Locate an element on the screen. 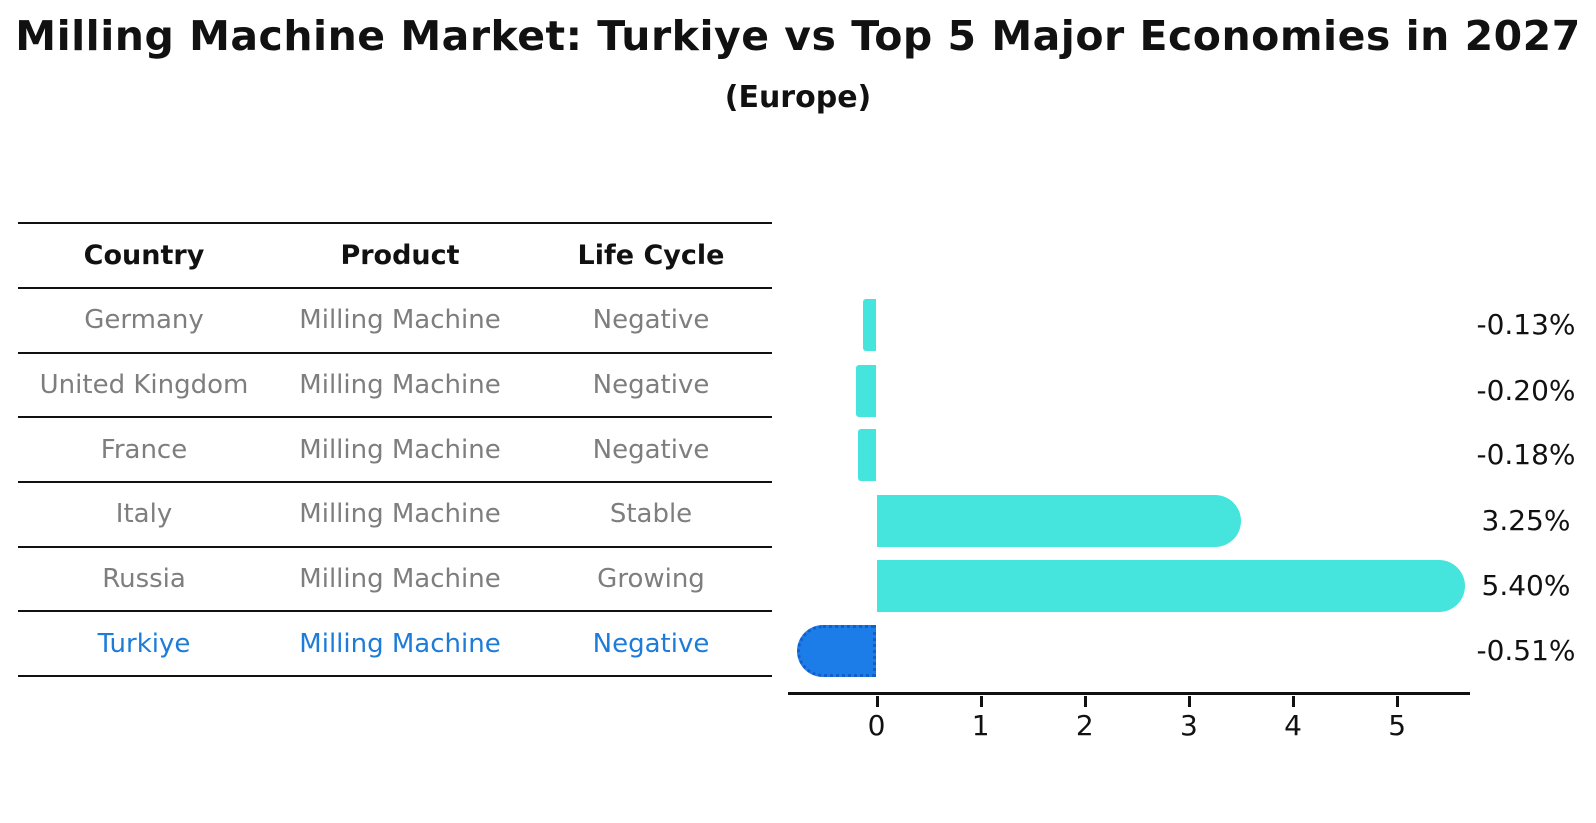  table-header-row: Country Product Life Cycle is located at coordinates (395, 256).